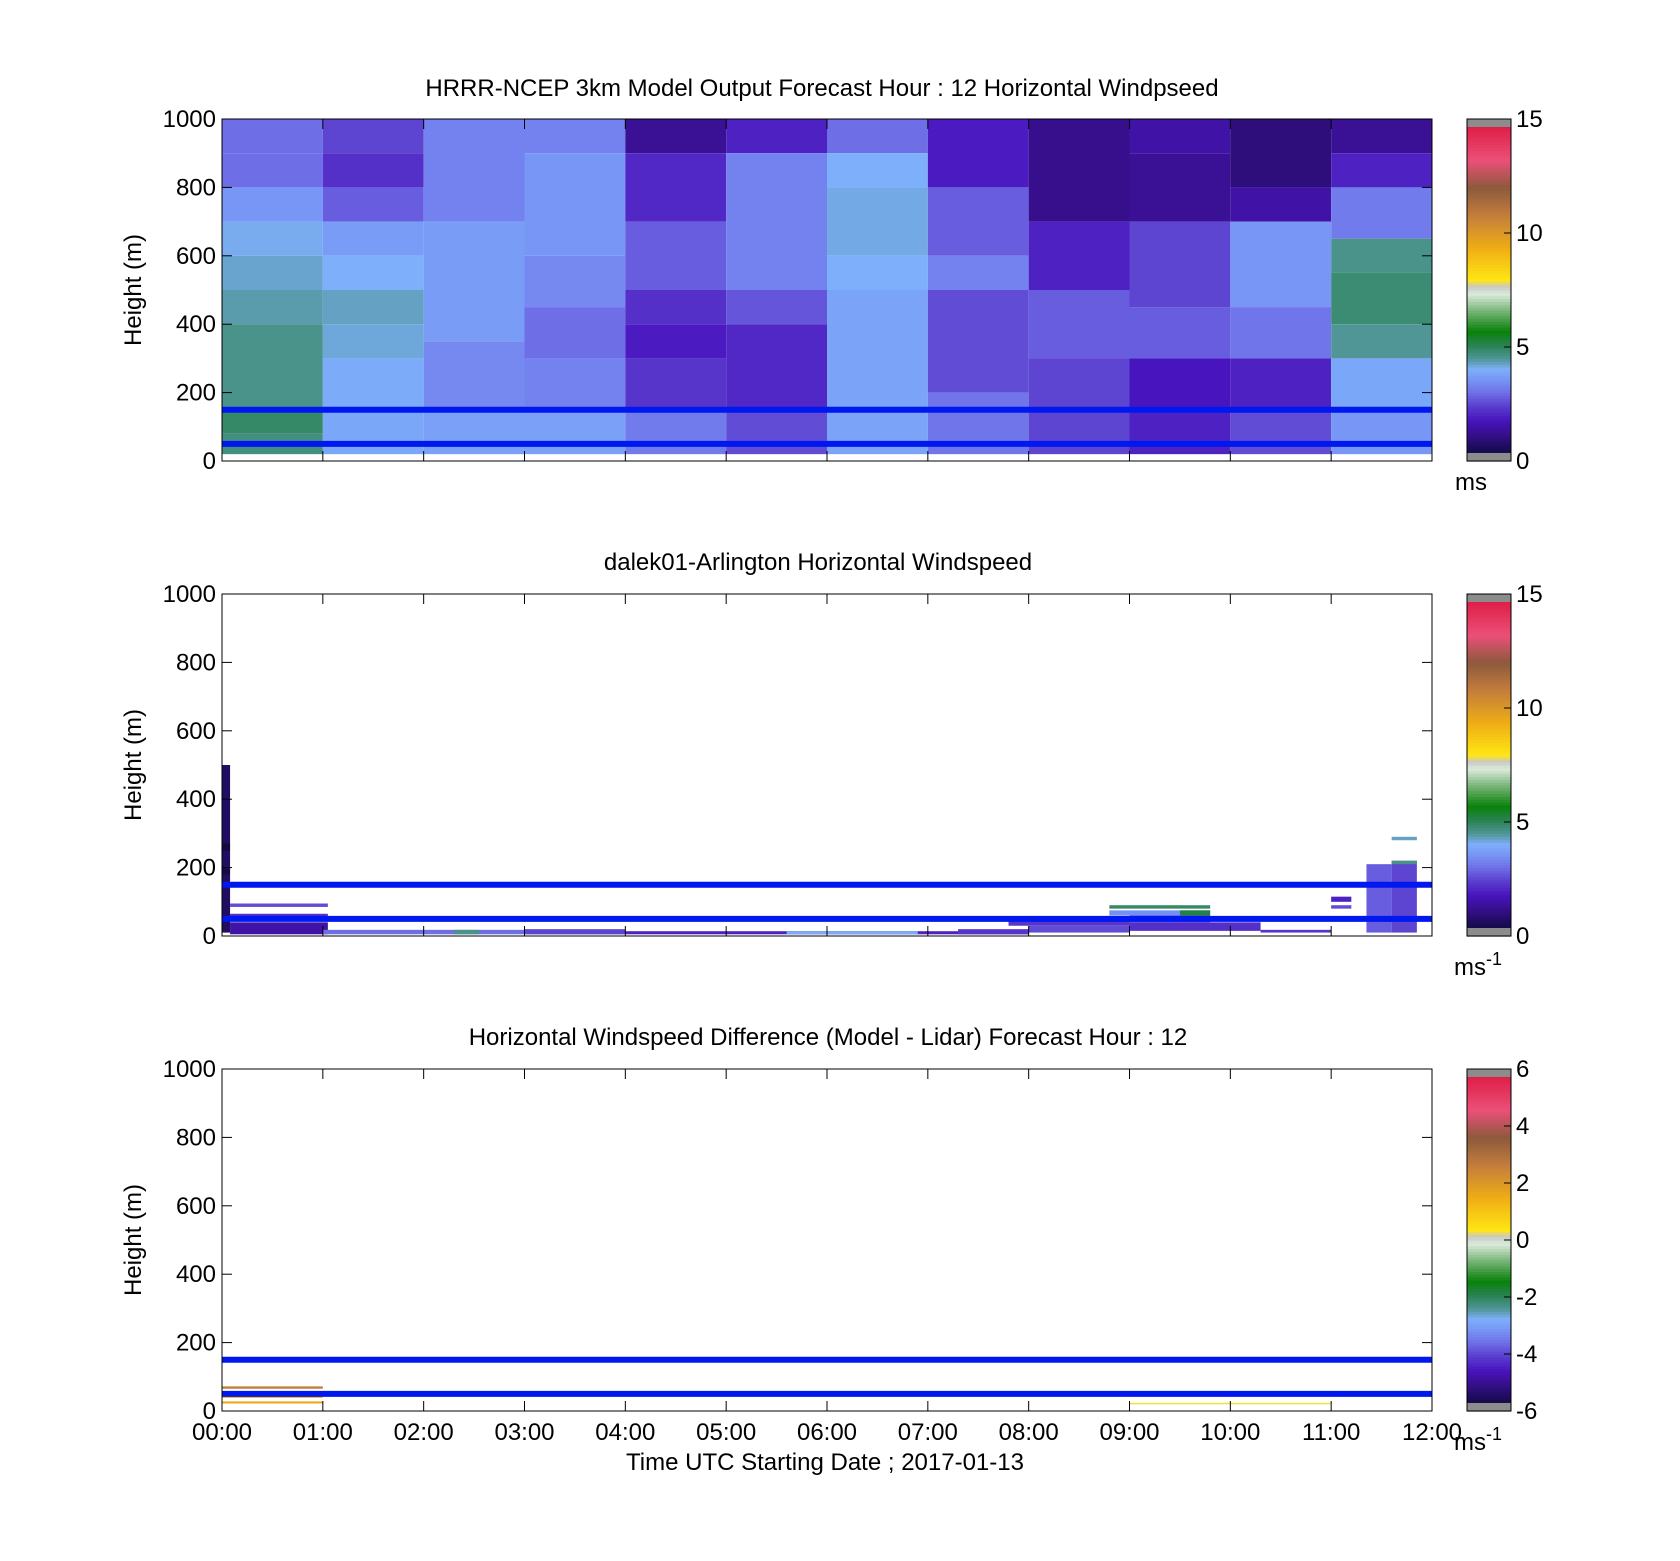 This screenshot has width=1680, height=1561. What do you see at coordinates (1432, 1432) in the screenshot?
I see `x-tick-label: 12:00` at bounding box center [1432, 1432].